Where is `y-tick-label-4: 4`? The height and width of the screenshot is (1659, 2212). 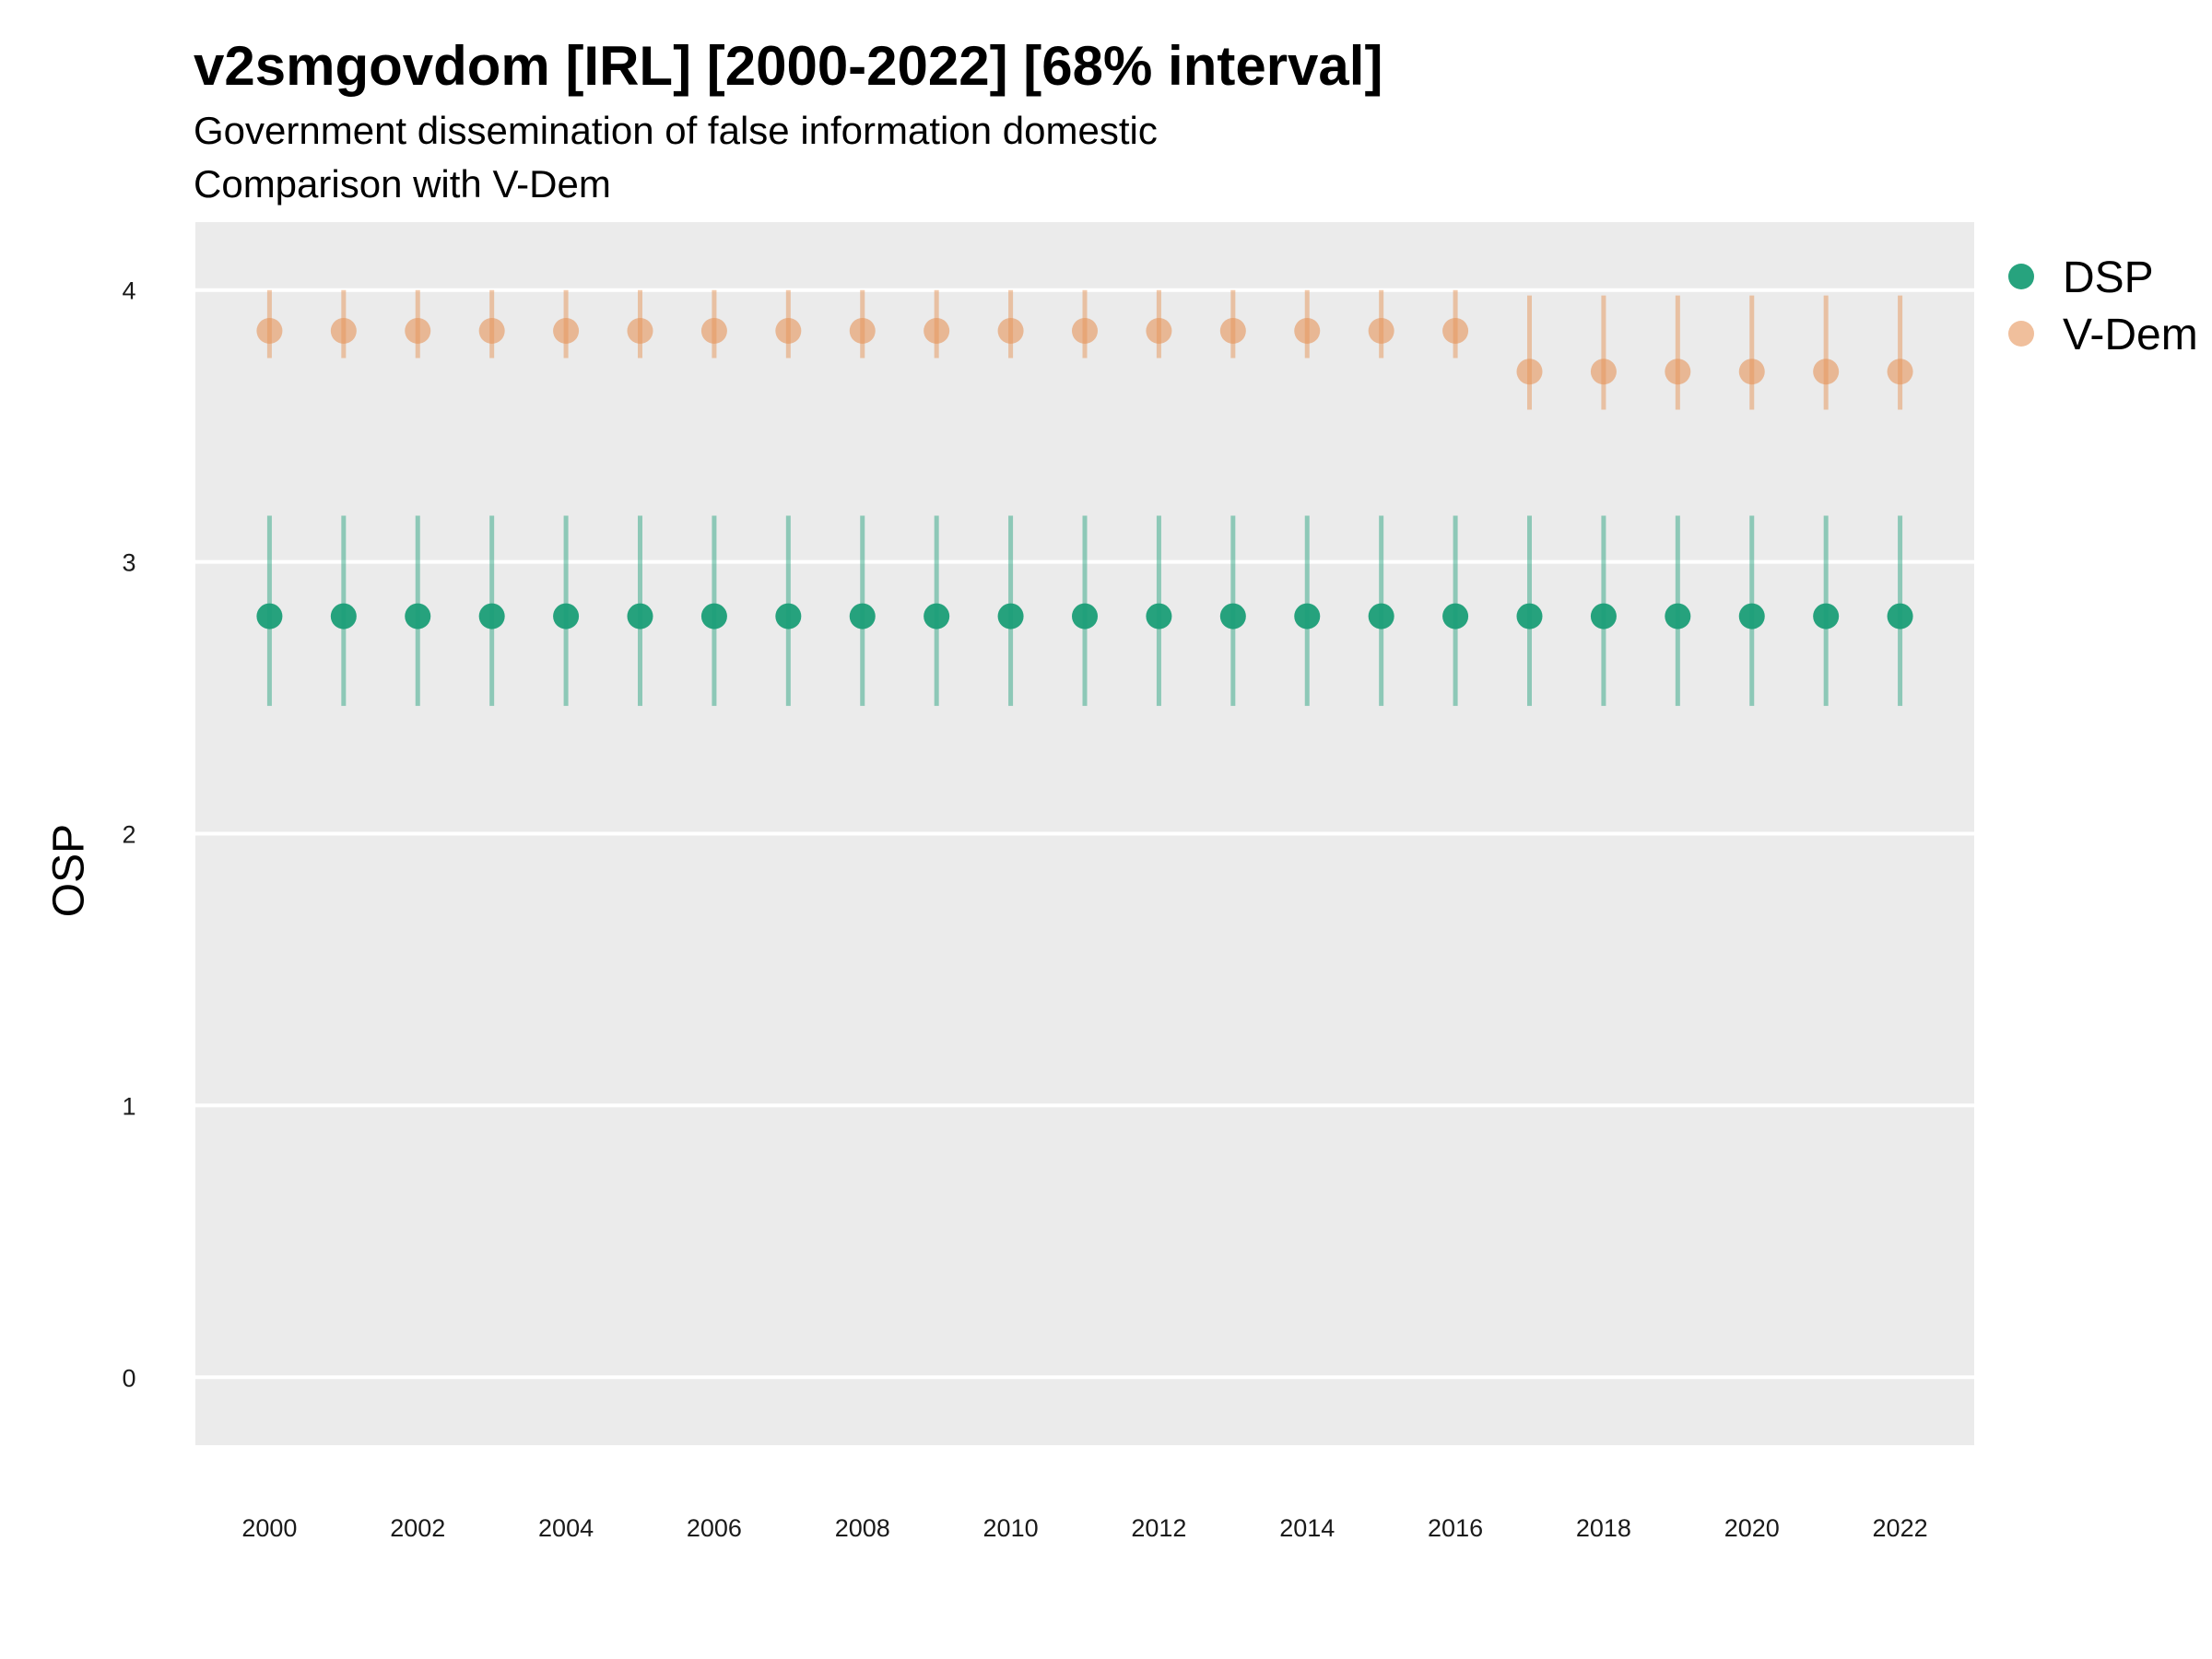 y-tick-label-4: 4 is located at coordinates (128, 291).